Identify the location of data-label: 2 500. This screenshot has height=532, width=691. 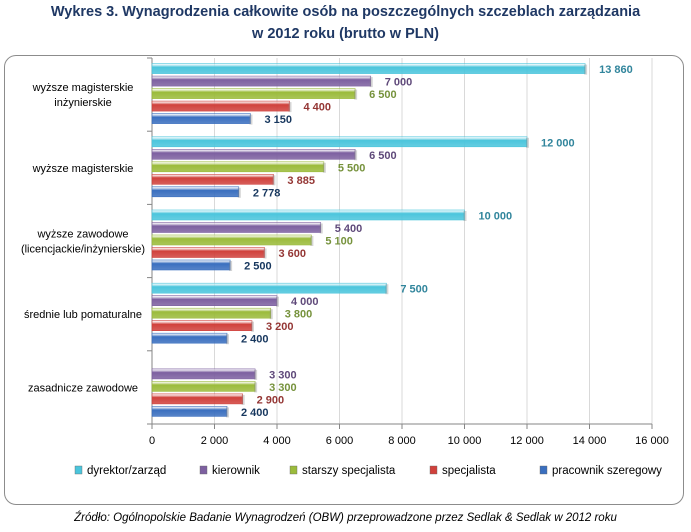
(258, 267).